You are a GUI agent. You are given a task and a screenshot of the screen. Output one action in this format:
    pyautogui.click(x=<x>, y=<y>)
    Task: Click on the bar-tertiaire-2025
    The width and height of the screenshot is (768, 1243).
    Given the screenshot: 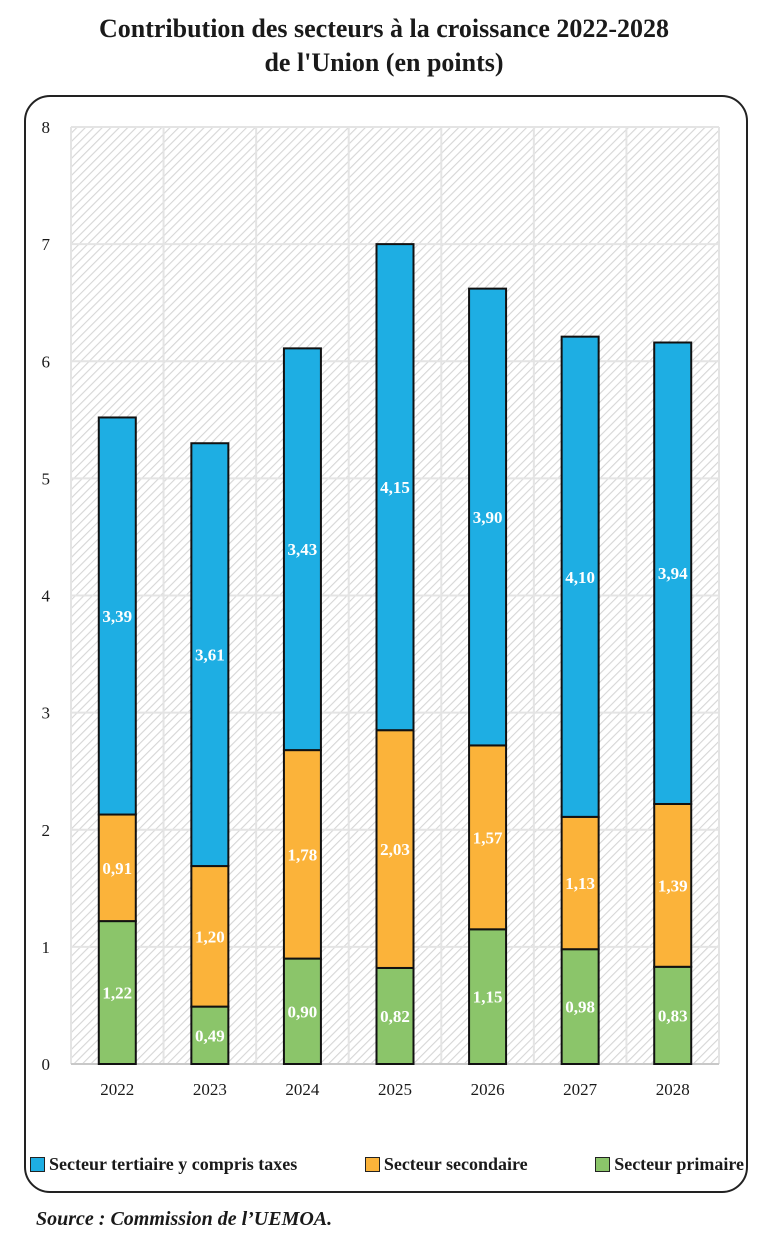 What is the action you would take?
    pyautogui.click(x=395, y=487)
    